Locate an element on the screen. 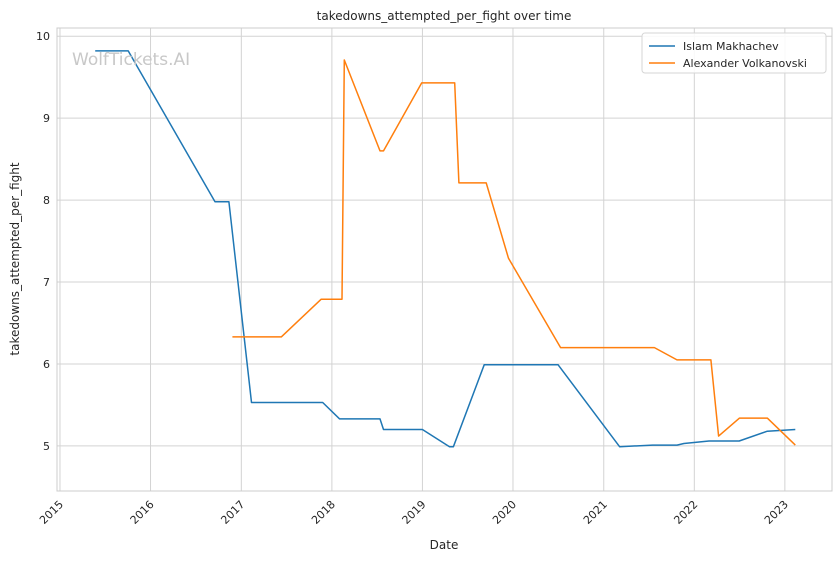 The image size is (840, 561). x-tick-label: 2016 is located at coordinates (142, 512).